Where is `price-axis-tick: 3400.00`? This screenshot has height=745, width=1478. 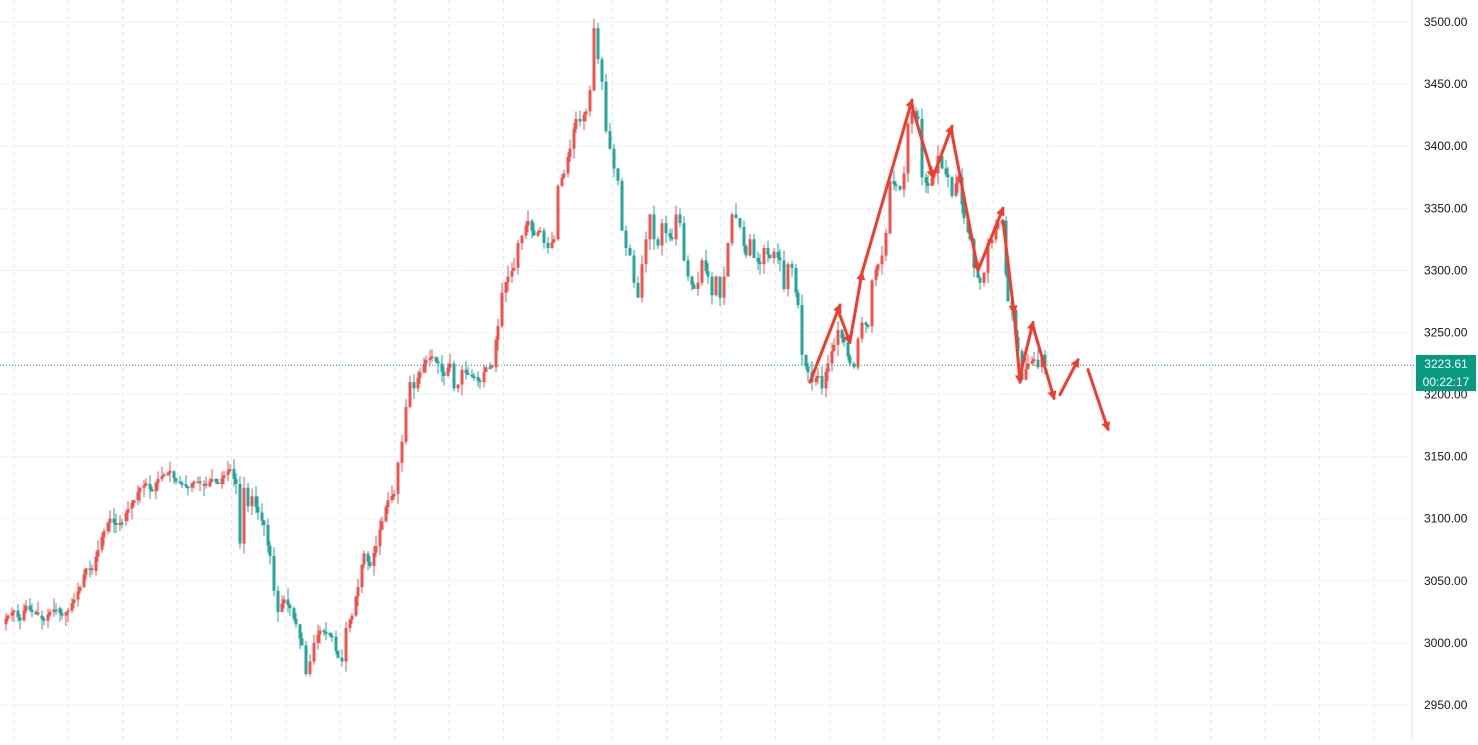 price-axis-tick: 3400.00 is located at coordinates (1446, 146).